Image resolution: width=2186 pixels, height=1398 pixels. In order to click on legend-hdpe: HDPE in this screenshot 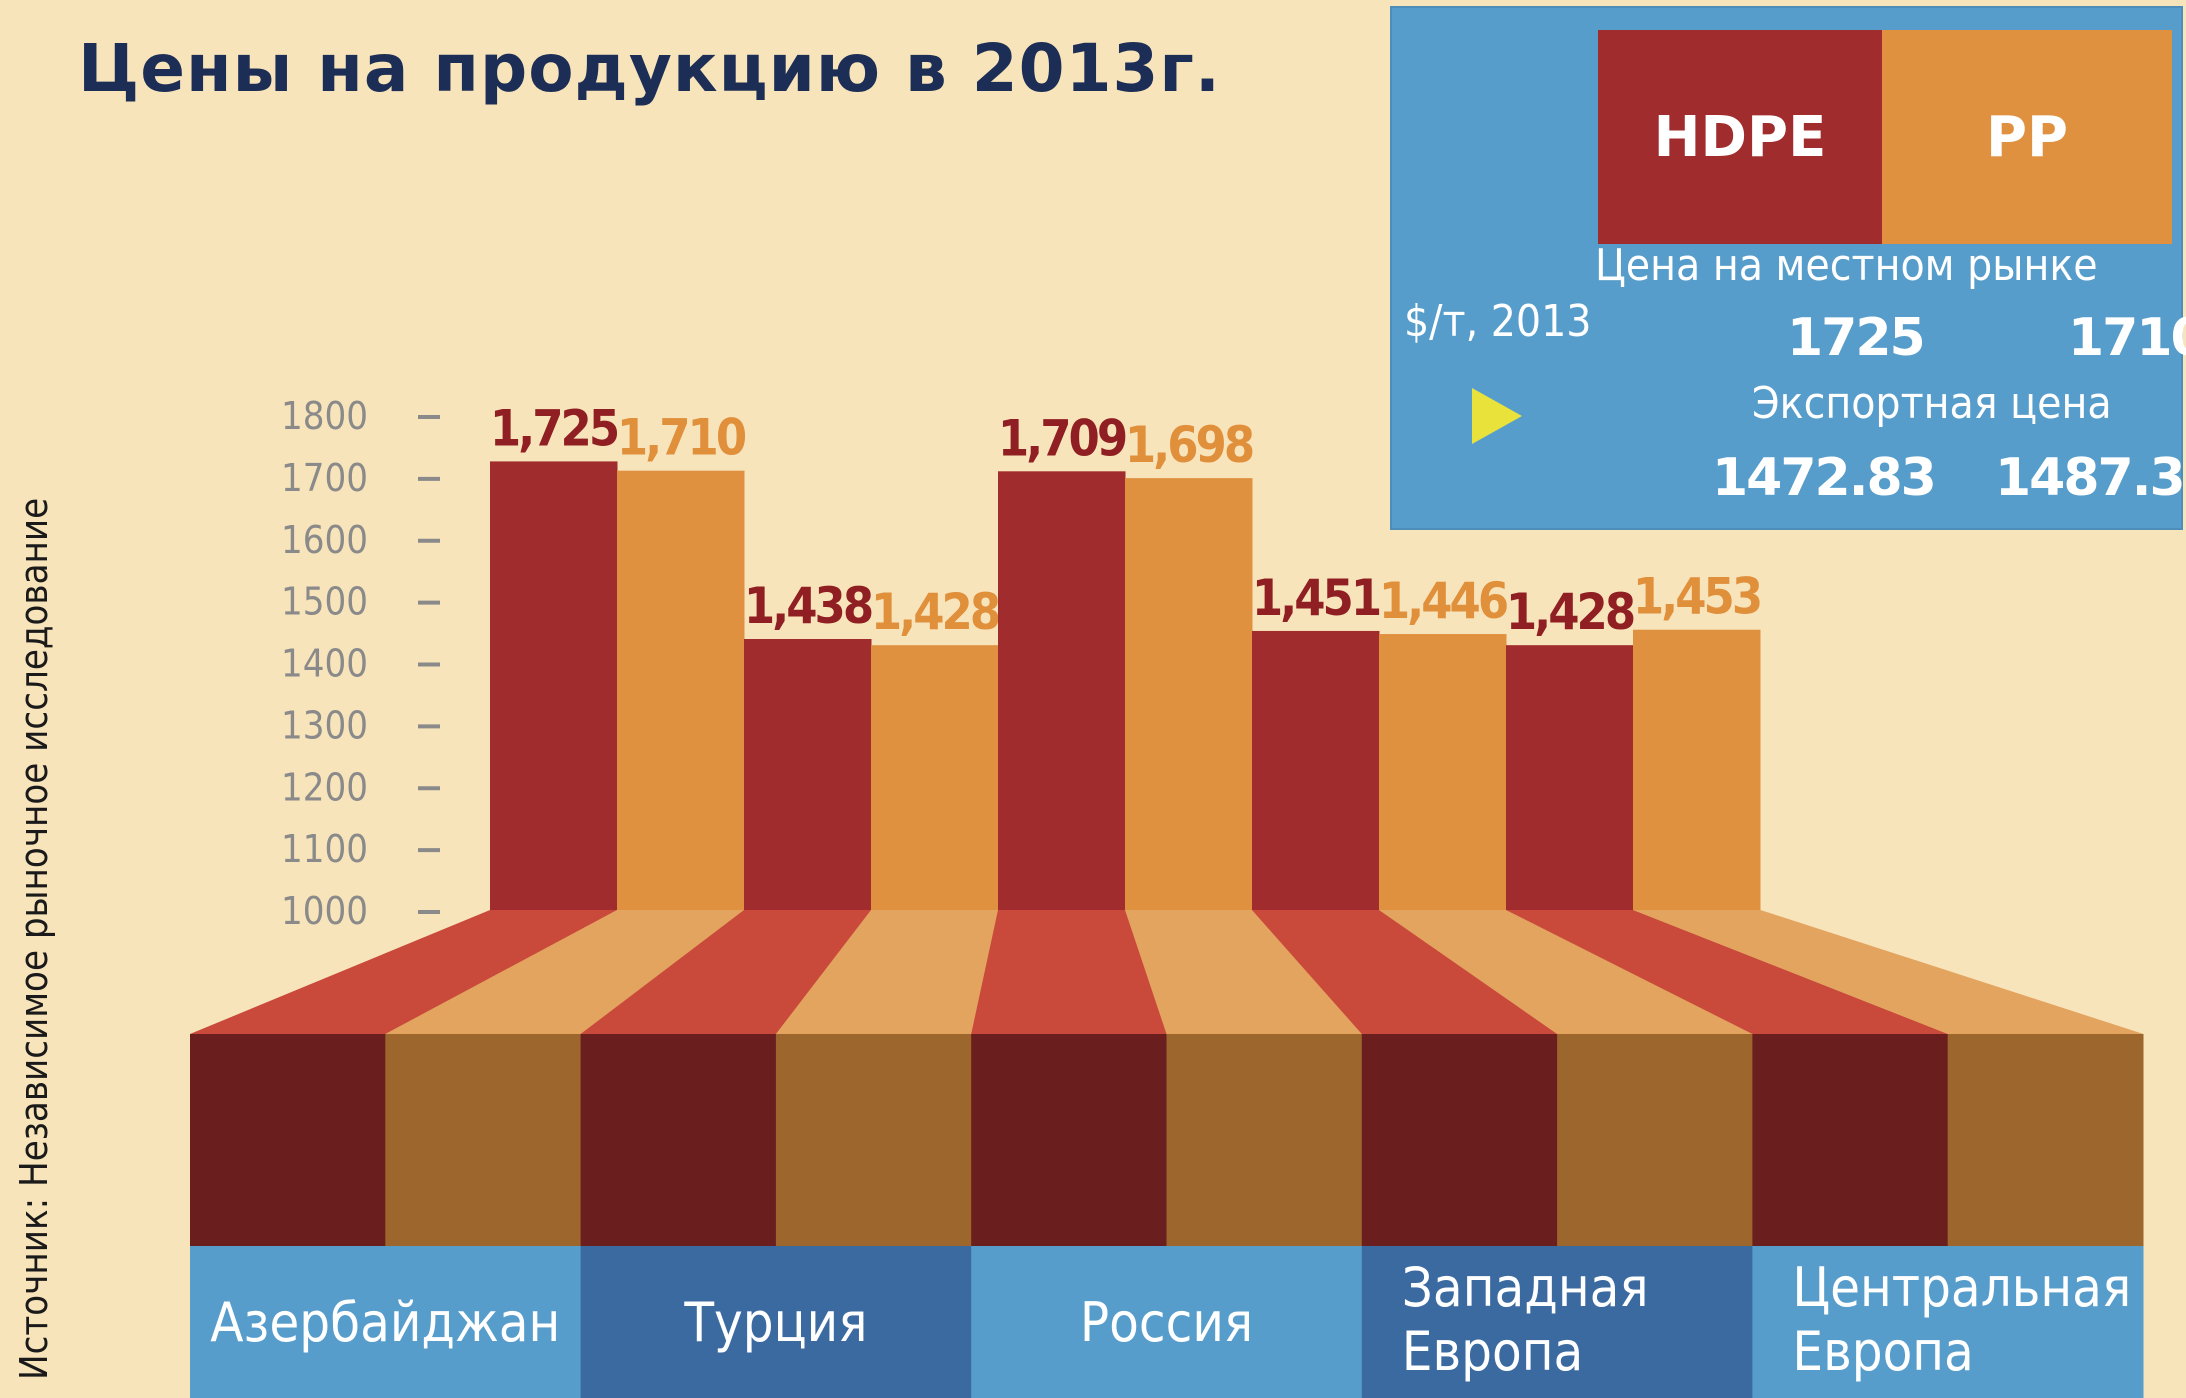, I will do `click(1740, 137)`.